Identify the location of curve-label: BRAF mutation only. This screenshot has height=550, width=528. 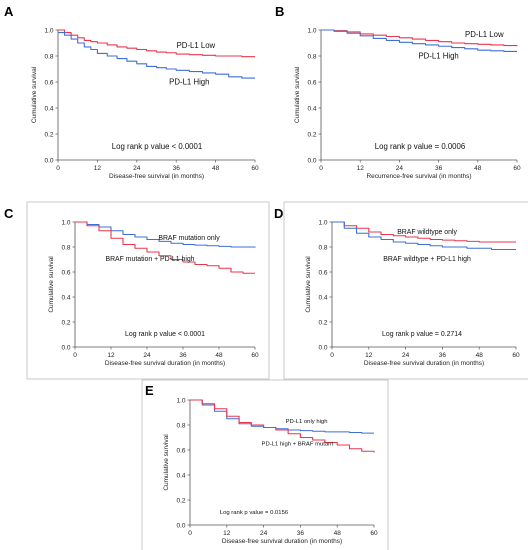
(189, 238).